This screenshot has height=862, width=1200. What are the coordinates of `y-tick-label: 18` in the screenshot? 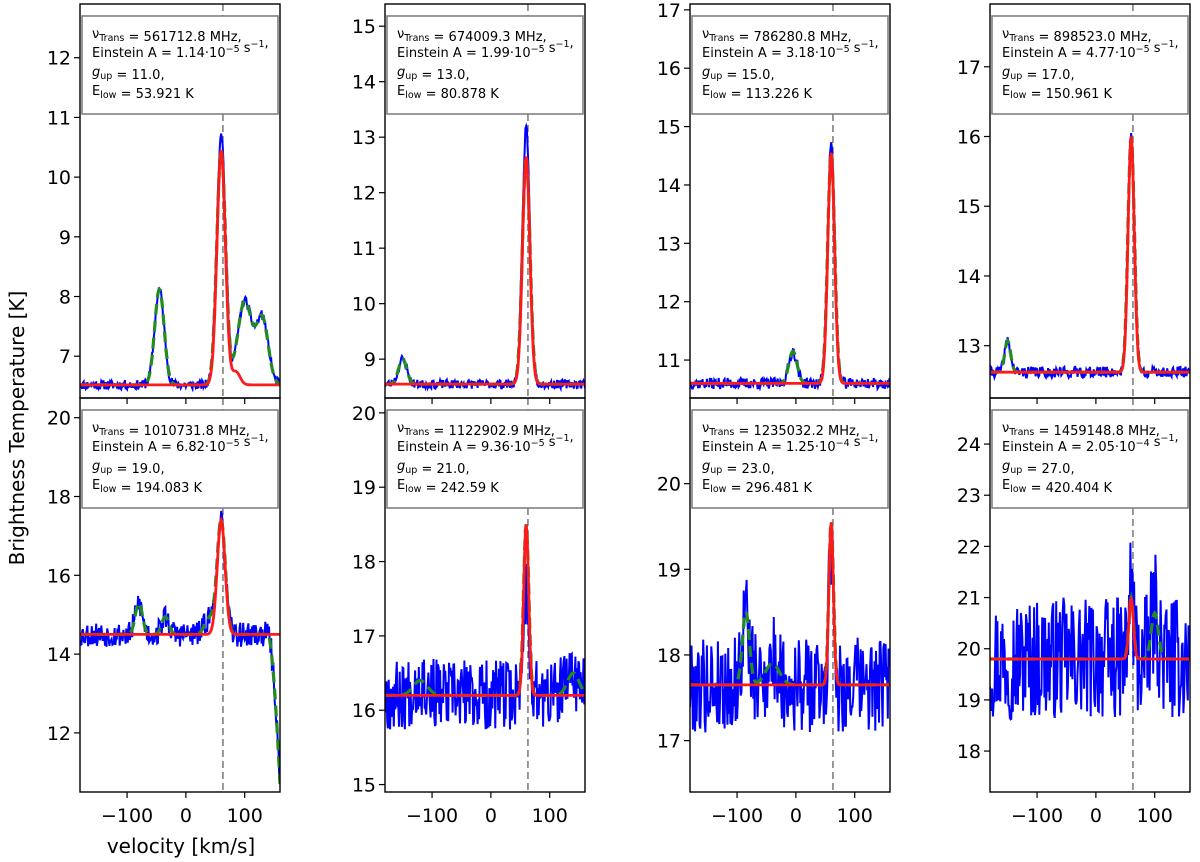 It's located at (669, 656).